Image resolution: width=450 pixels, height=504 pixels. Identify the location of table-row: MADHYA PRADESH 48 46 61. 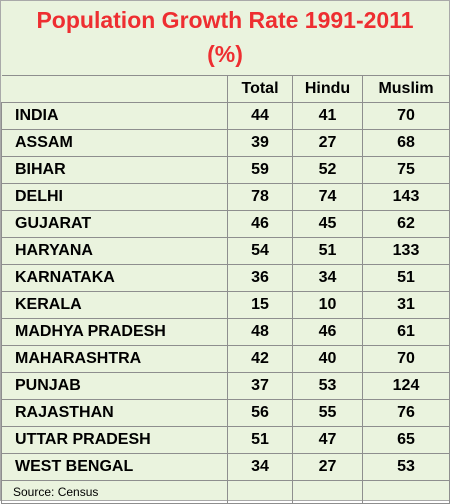
(225, 332).